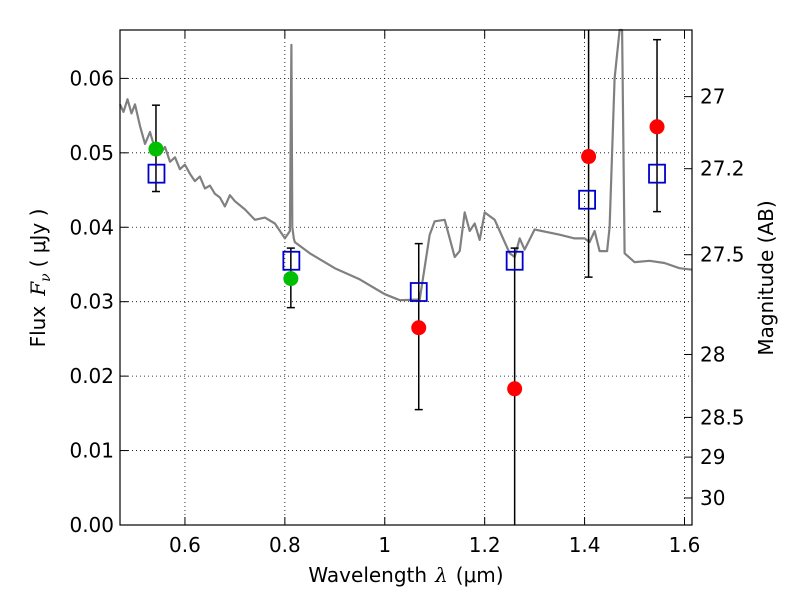 The image size is (800, 600). Describe the element at coordinates (91, 227) in the screenshot. I see `y-tick-label: 0.04` at that location.